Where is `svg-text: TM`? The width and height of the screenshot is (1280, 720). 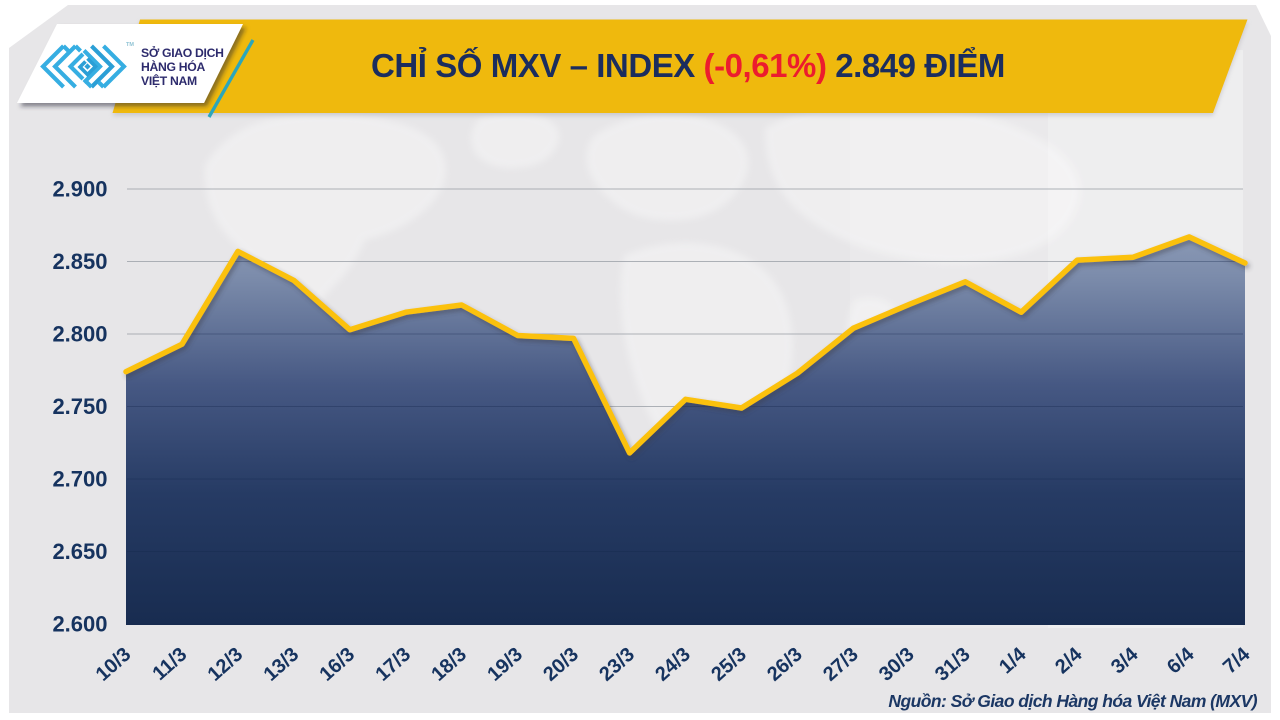
svg-text: TM is located at coordinates (130, 45).